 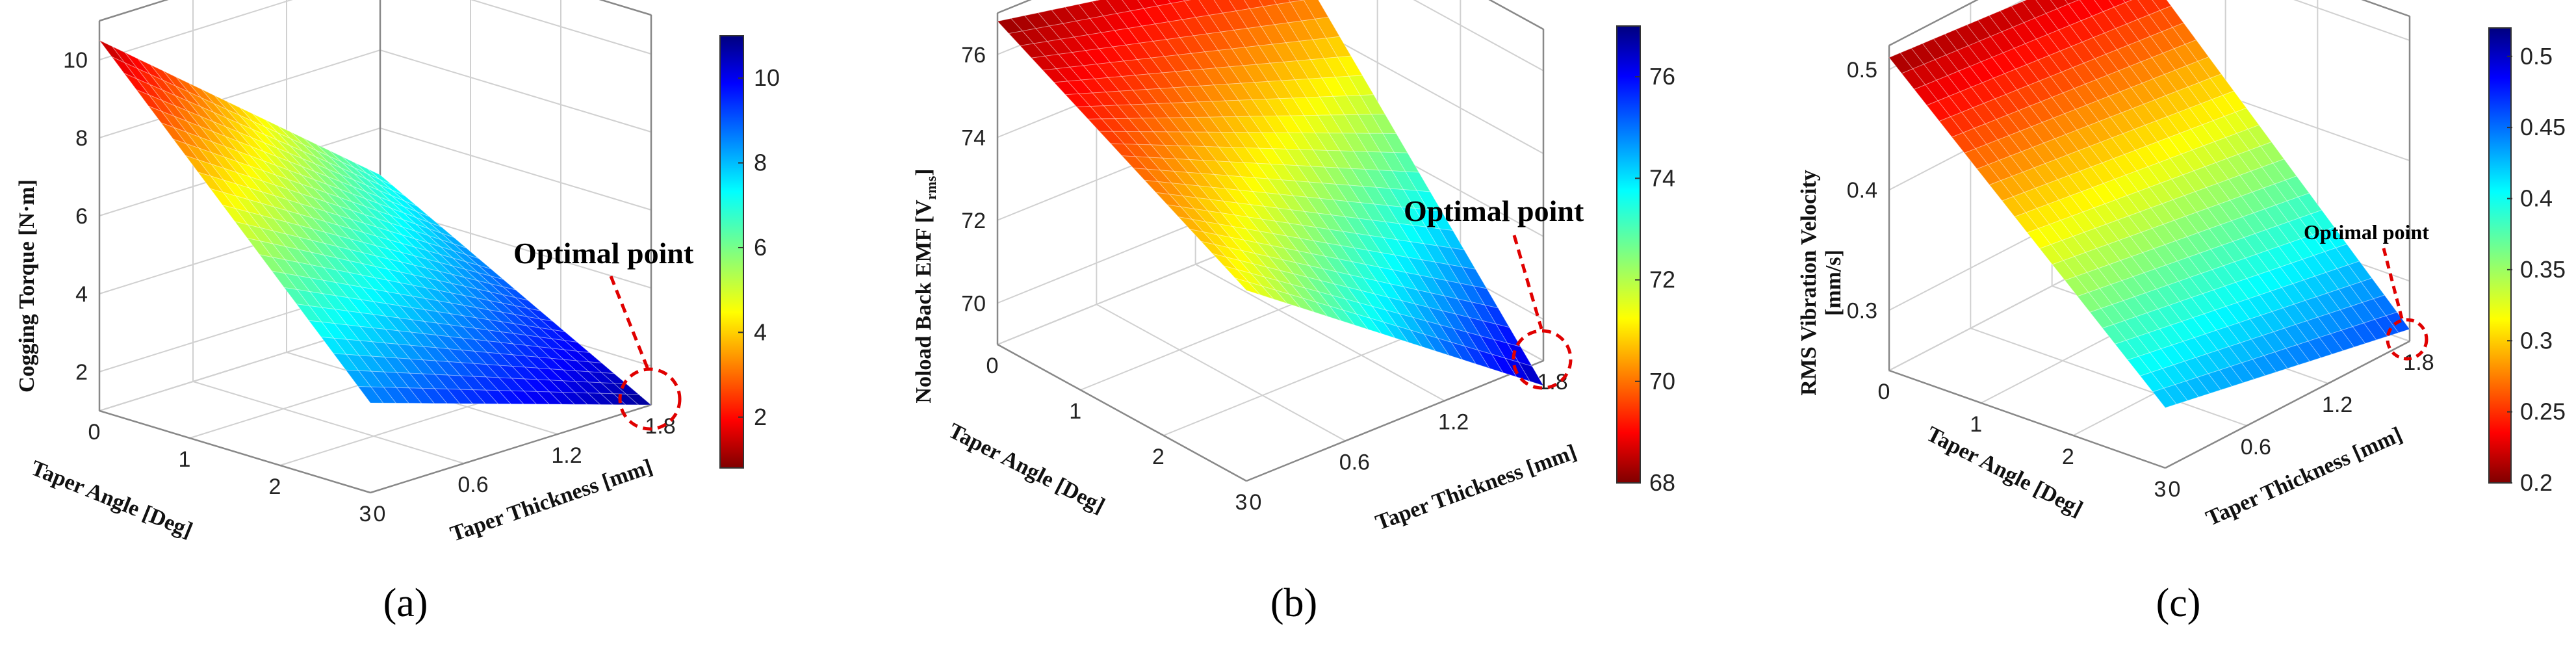 I want to click on z-tick-label: 70, so click(x=973, y=304).